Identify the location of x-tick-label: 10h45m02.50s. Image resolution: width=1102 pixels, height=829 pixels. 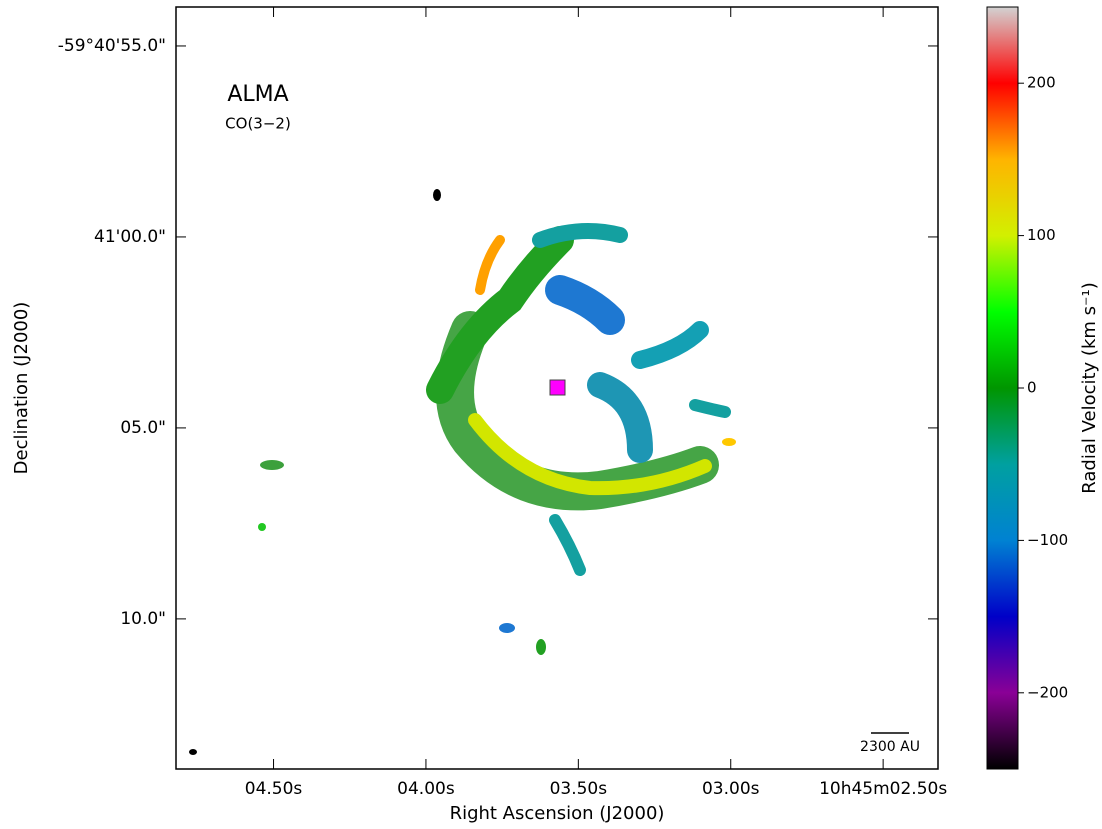
(883, 789).